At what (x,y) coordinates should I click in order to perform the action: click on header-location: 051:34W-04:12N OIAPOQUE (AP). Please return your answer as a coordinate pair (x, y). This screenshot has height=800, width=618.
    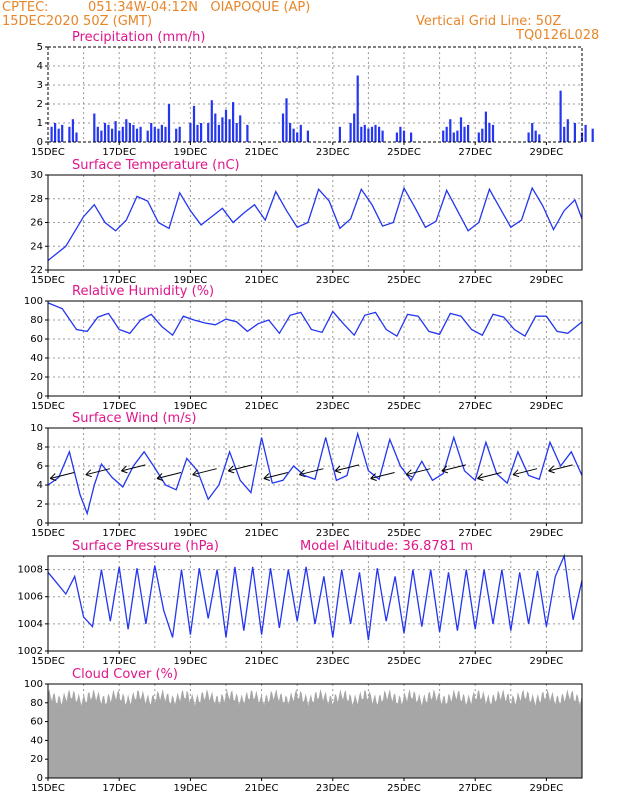
    Looking at the image, I should click on (199, 7).